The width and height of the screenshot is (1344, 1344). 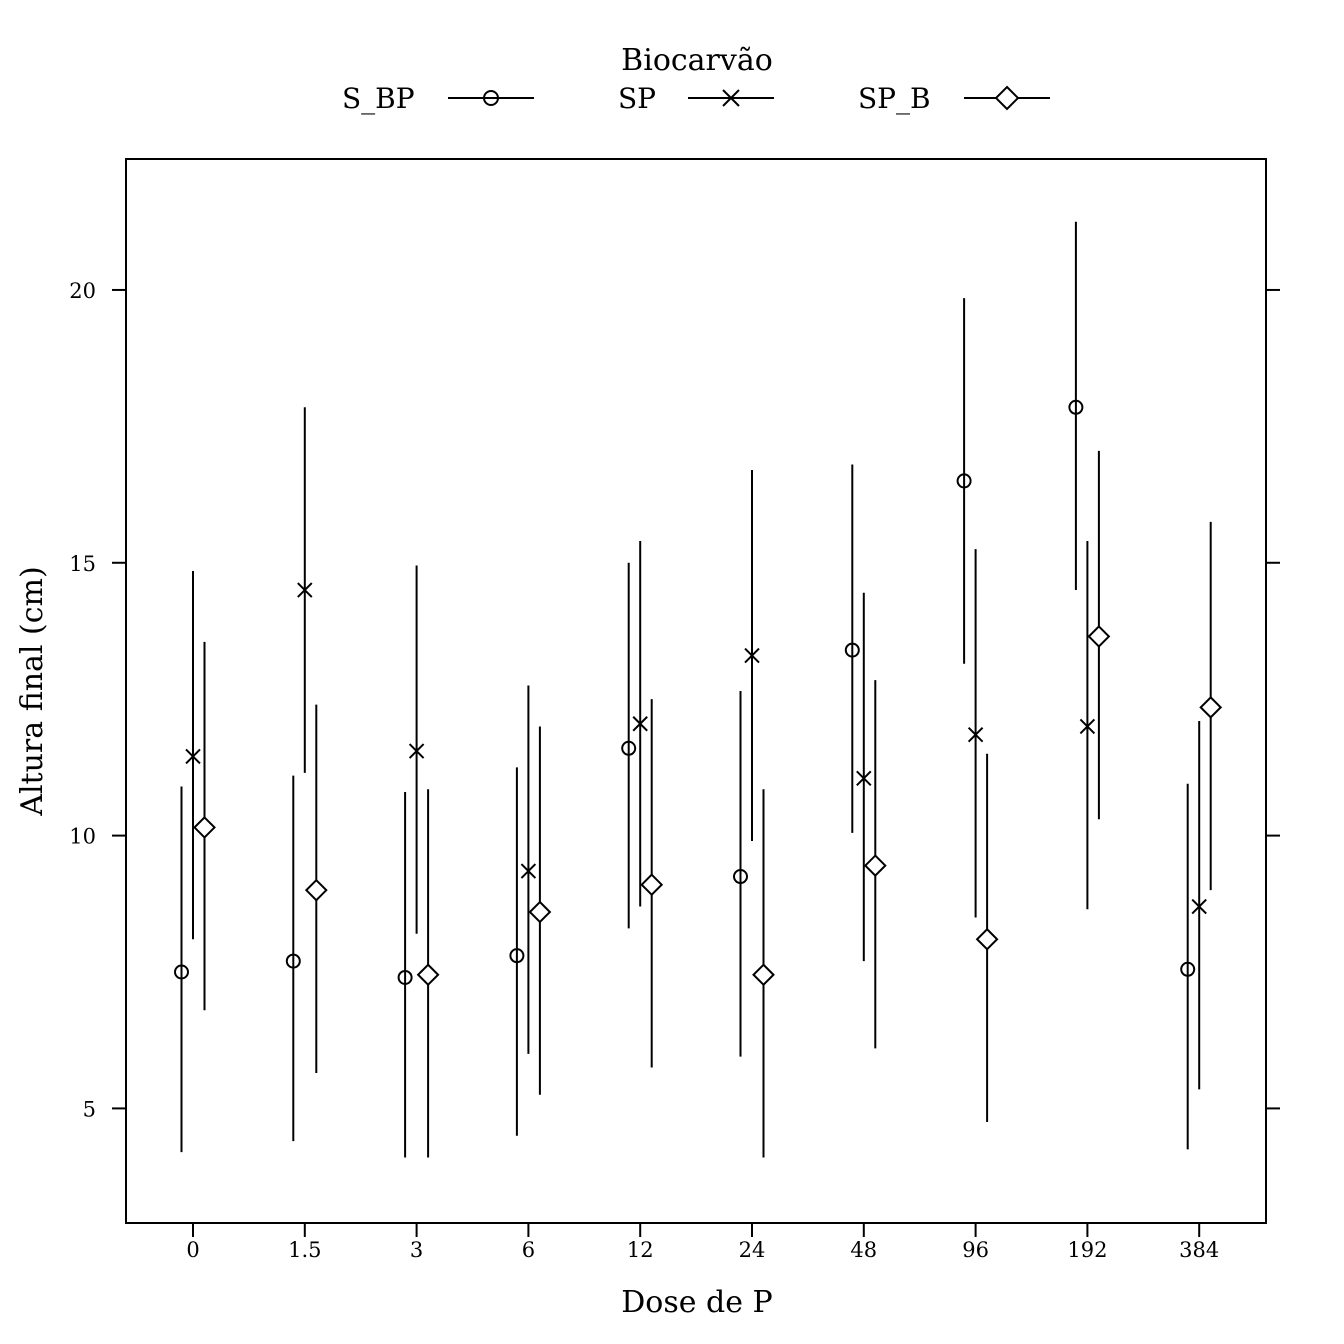 What do you see at coordinates (640, 1250) in the screenshot?
I see `x-tick-label: 12` at bounding box center [640, 1250].